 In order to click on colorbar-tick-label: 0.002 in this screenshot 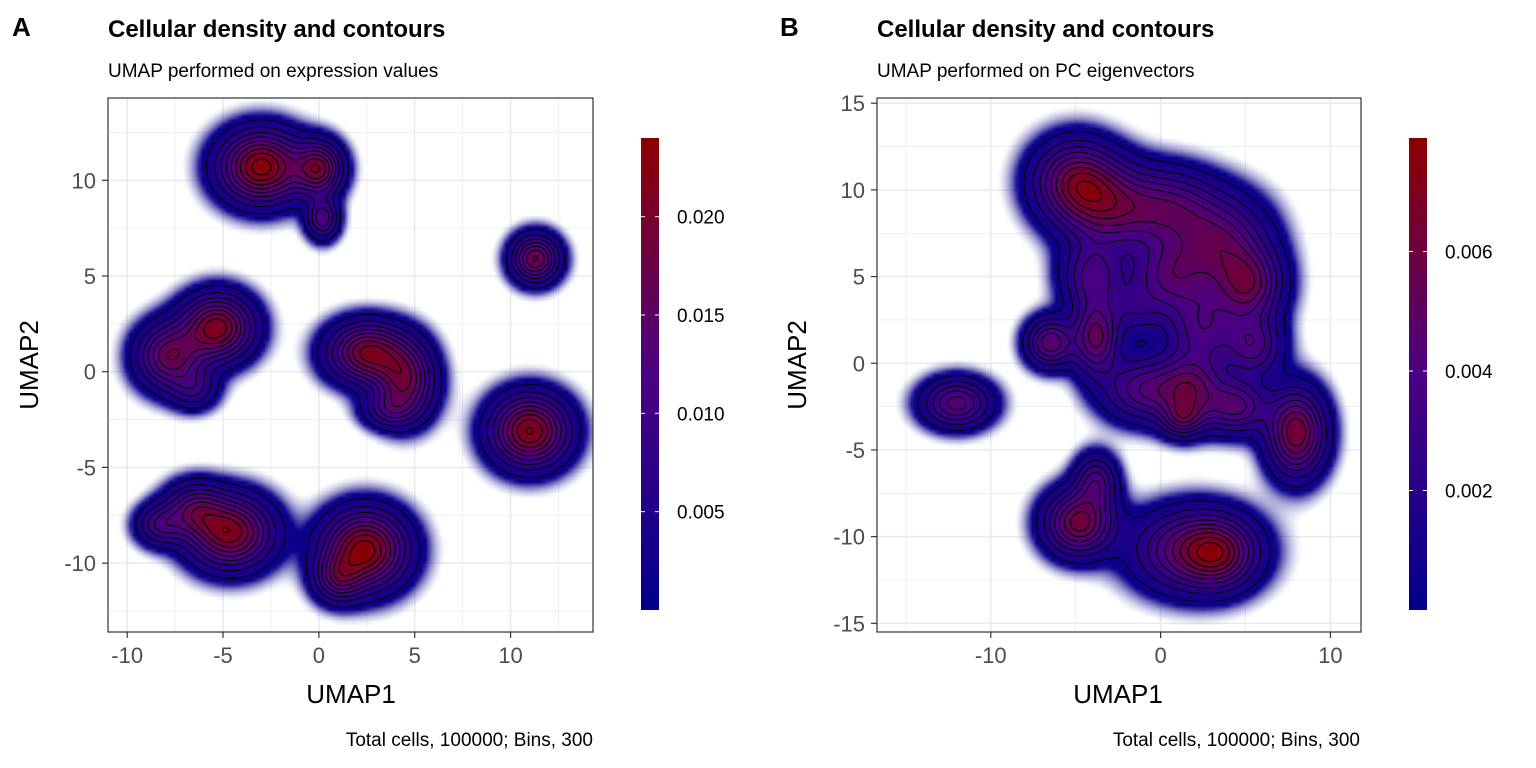, I will do `click(1469, 492)`.